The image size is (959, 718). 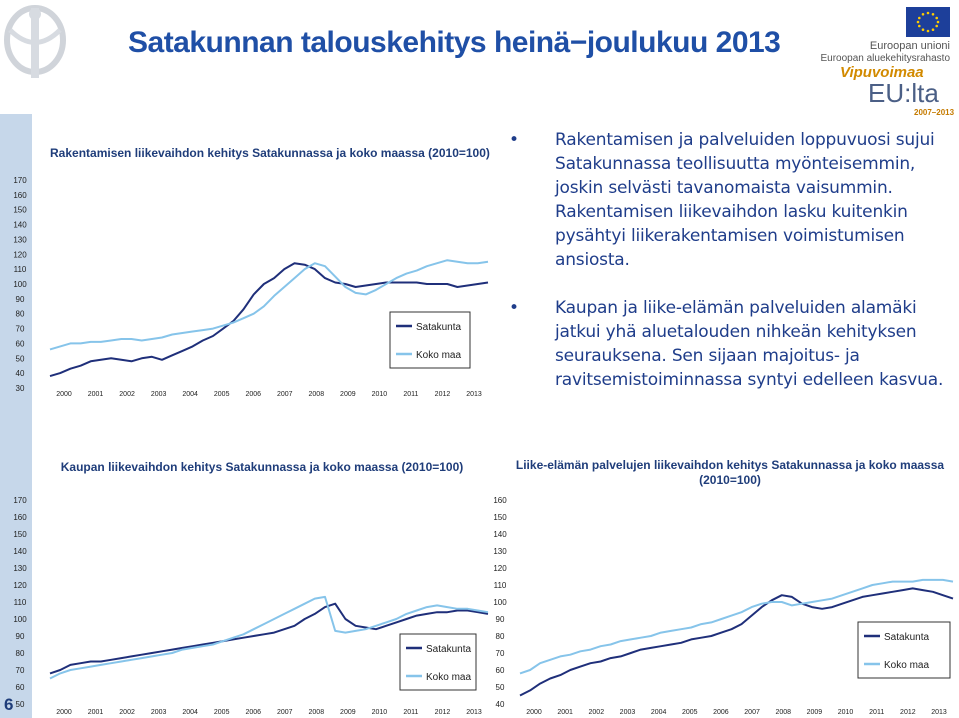 What do you see at coordinates (903, 93) in the screenshot?
I see `euilta-logo: EU:lta` at bounding box center [903, 93].